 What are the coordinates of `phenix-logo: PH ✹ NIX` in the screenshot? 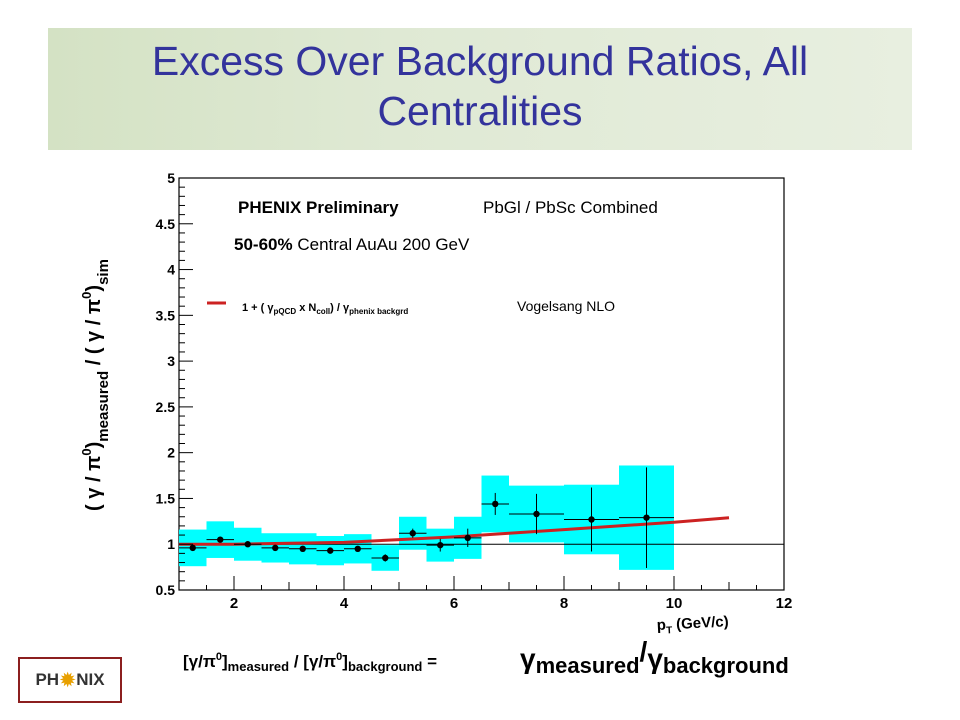 It's located at (70, 680).